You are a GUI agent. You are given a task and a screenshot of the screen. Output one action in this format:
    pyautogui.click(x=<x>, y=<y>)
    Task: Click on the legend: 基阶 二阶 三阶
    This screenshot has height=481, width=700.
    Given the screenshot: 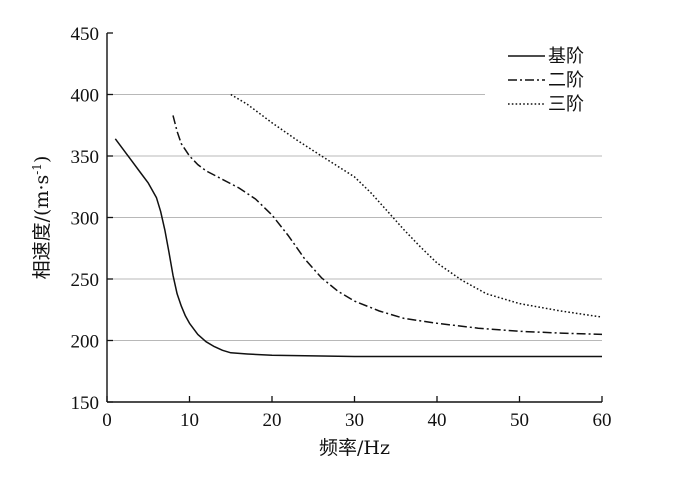 What is the action you would take?
    pyautogui.click(x=546, y=80)
    